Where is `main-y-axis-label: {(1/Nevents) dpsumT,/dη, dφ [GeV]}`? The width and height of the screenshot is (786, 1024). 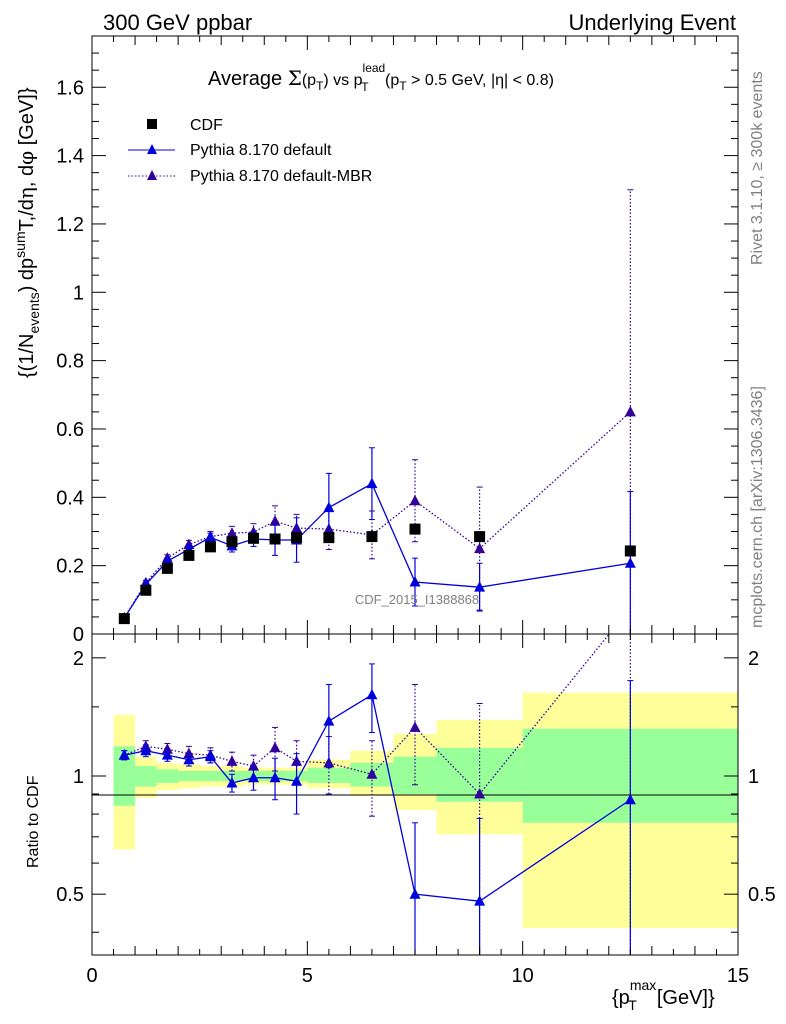 main-y-axis-label: {(1/Nevents) dpsumT,/dη, dφ [GeV]} is located at coordinates (27, 232).